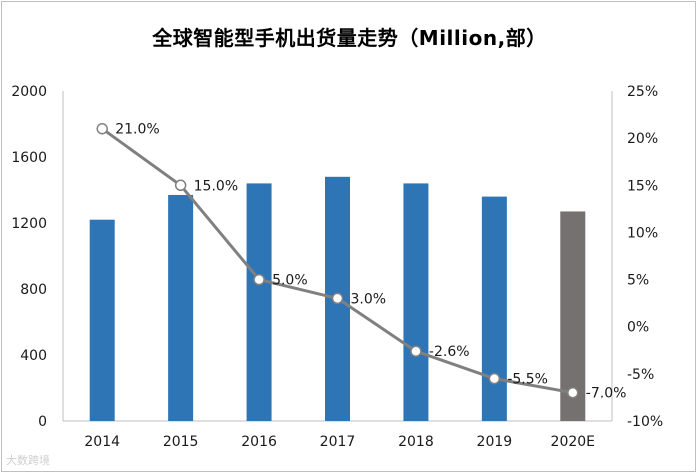  I want to click on left-axis-tick-label: 0, so click(42, 422).